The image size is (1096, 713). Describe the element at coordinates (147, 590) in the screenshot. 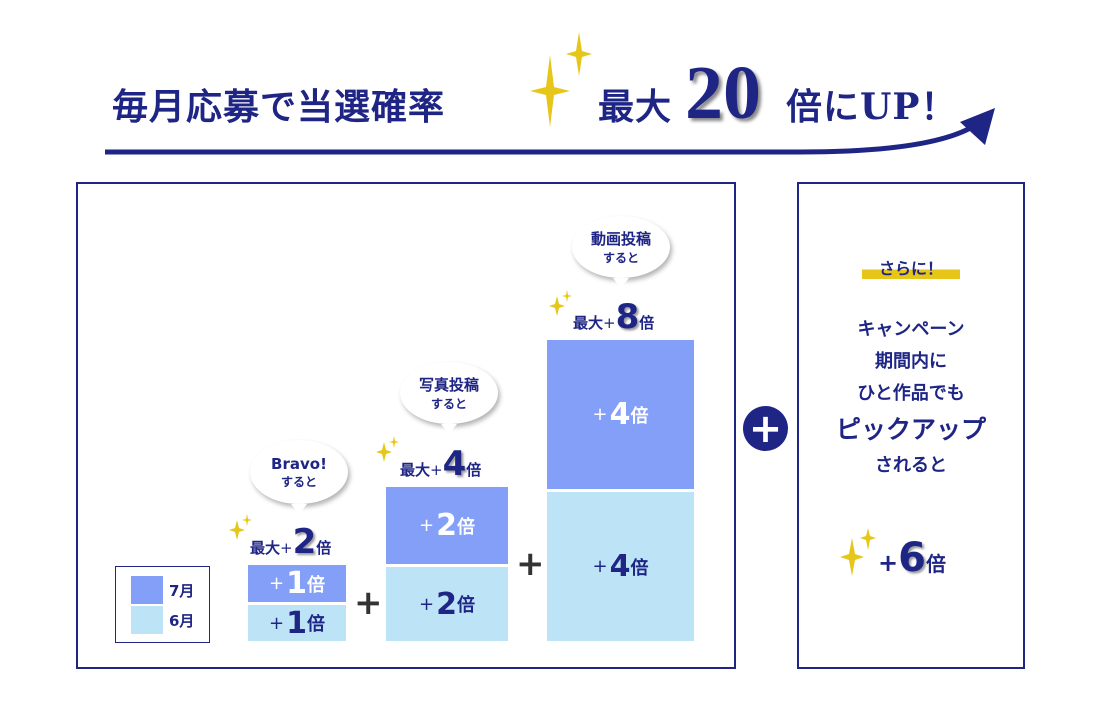

I see `legend-swatch-july` at that location.